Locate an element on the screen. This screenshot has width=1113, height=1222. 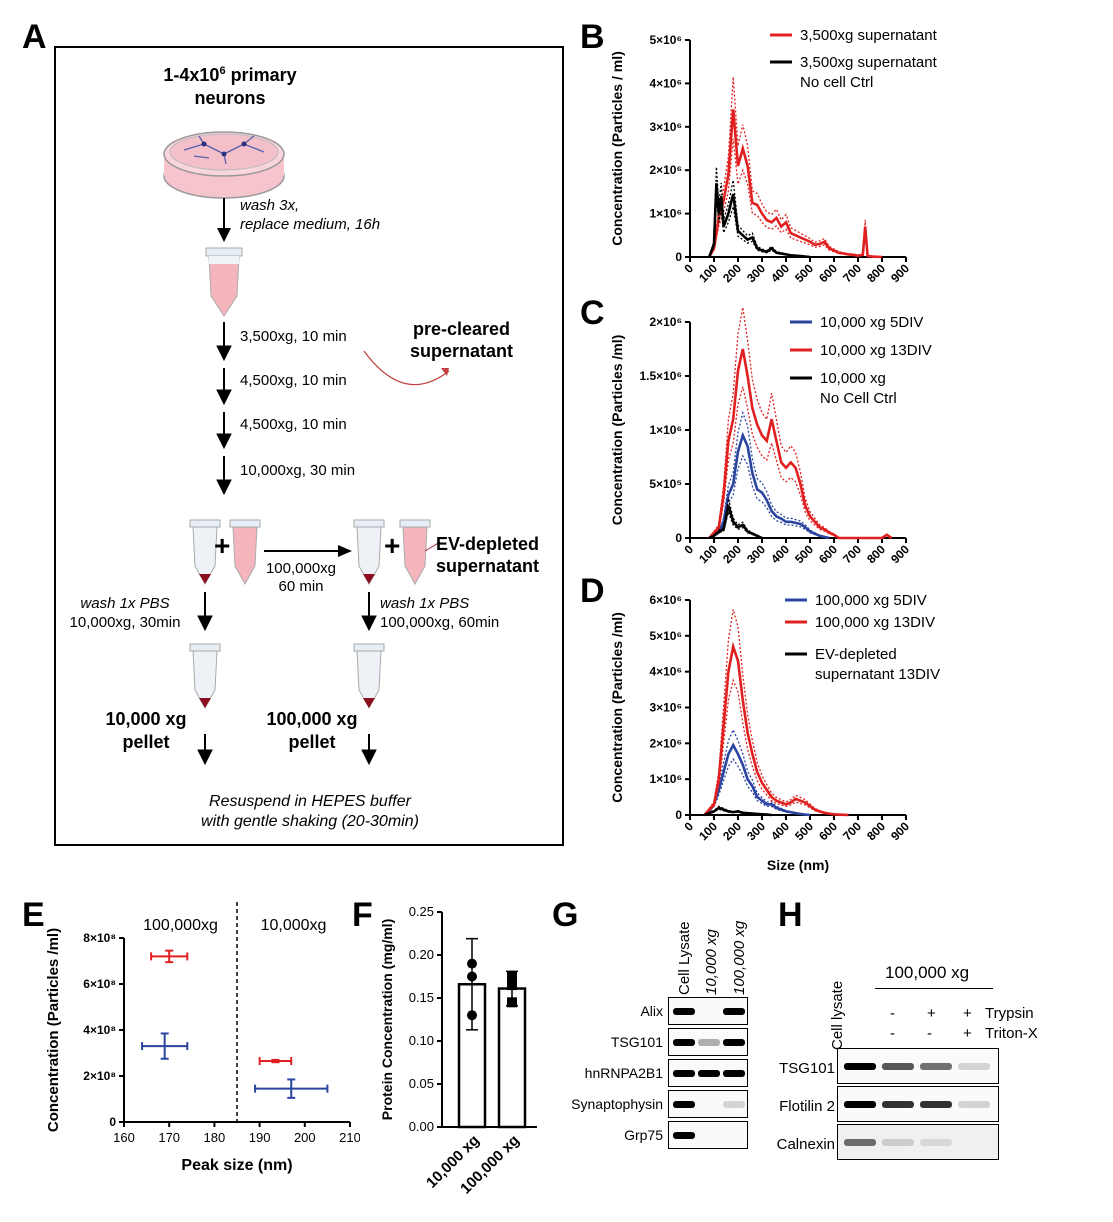
tube-ev-depleted-icon is located at coordinates (420, 552).